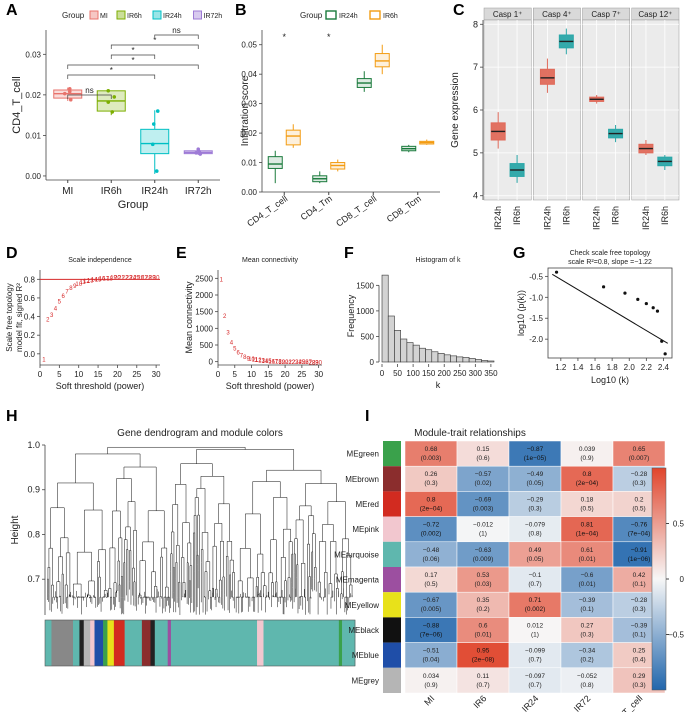 The height and width of the screenshot is (712, 685). I want to click on panel-a-comparison-bracket, so click(154, 46).